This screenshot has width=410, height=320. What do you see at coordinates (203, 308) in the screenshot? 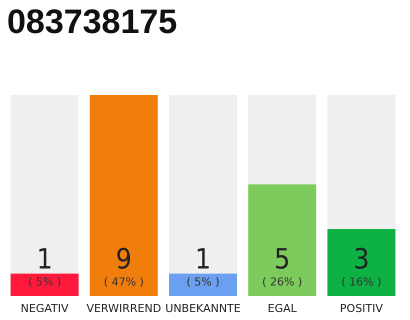
I see `x-tick-label: UNBEKANNTE` at bounding box center [203, 308].